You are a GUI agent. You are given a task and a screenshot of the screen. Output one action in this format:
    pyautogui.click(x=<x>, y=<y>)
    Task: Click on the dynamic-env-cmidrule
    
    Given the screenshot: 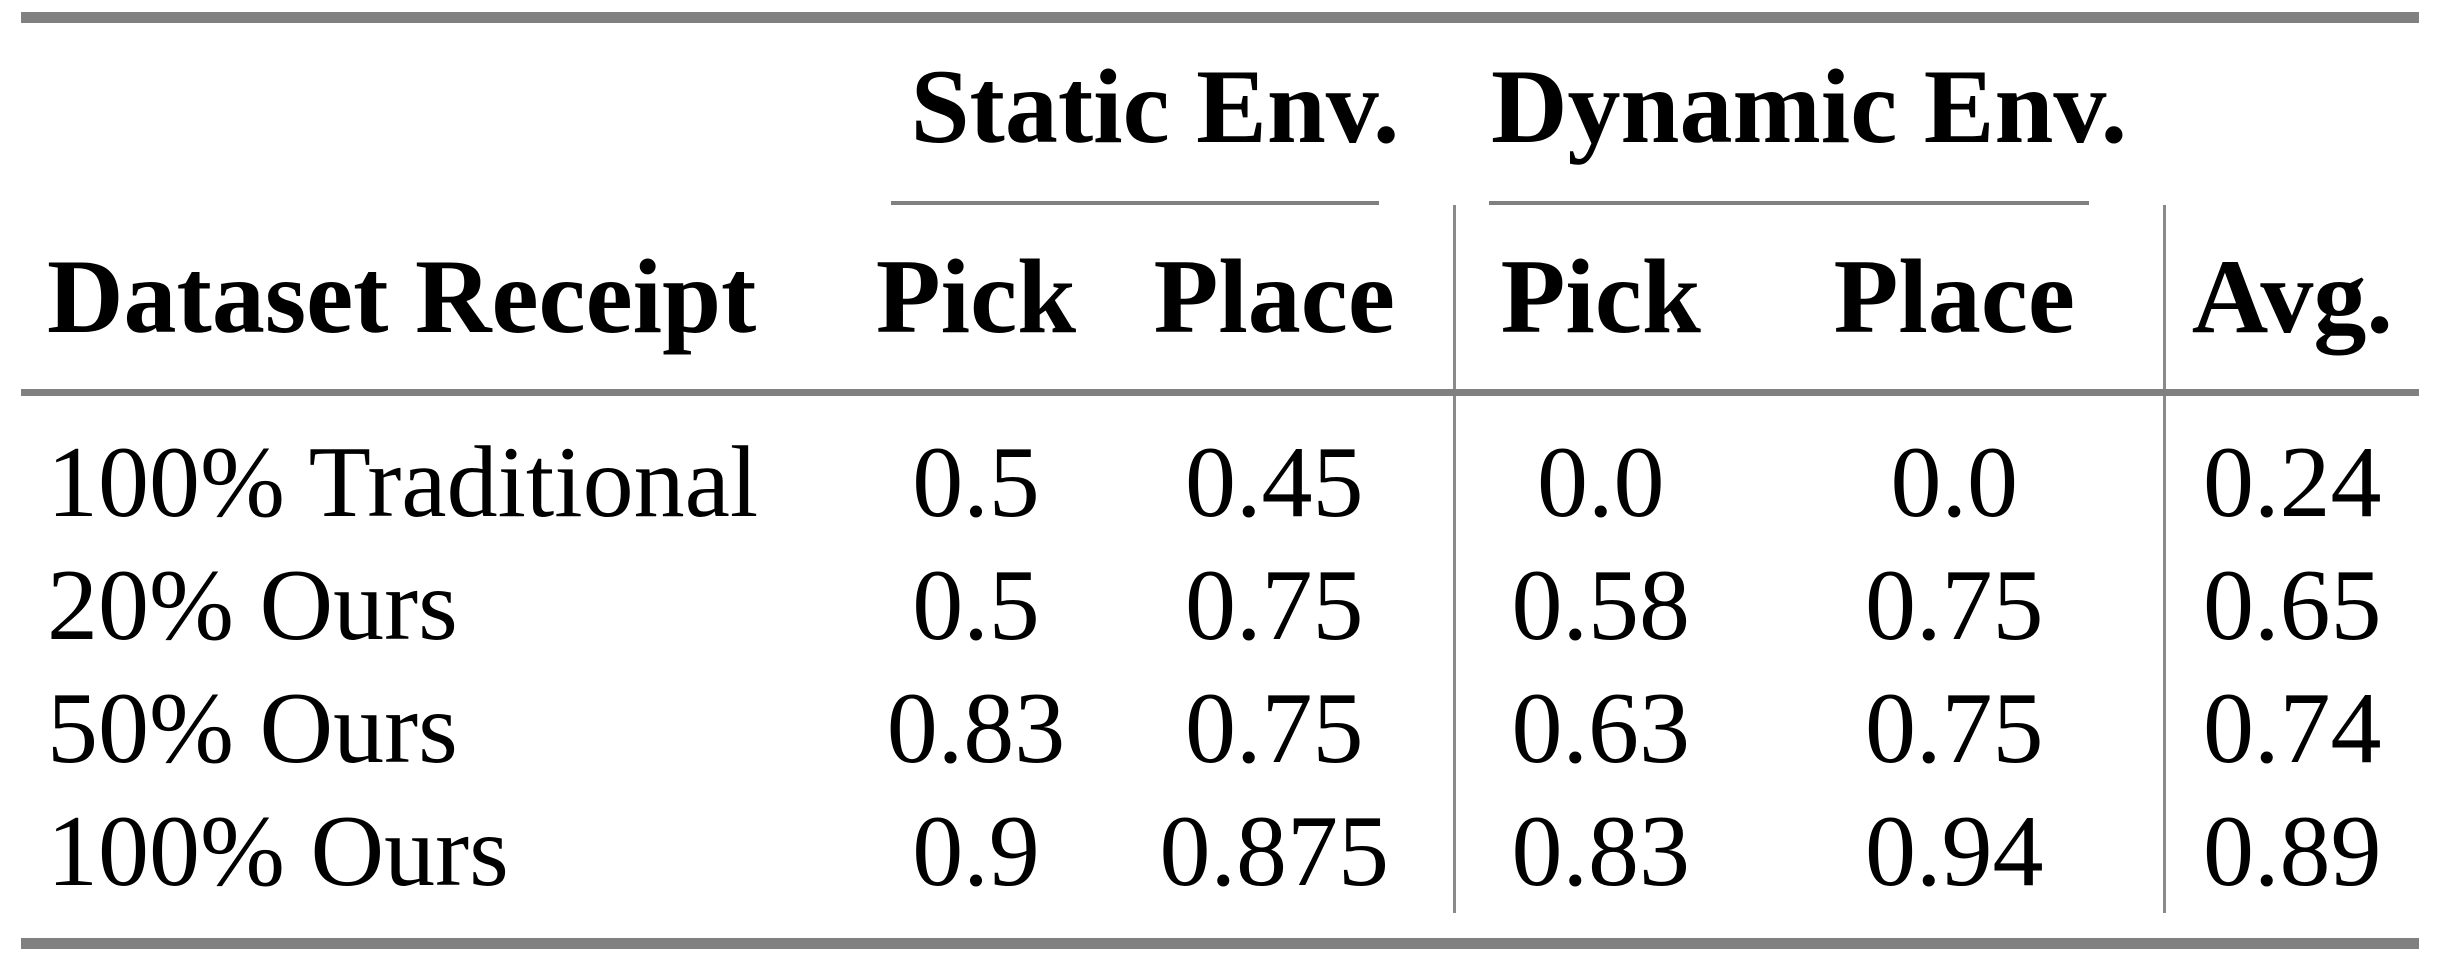 What is the action you would take?
    pyautogui.click(x=1789, y=203)
    